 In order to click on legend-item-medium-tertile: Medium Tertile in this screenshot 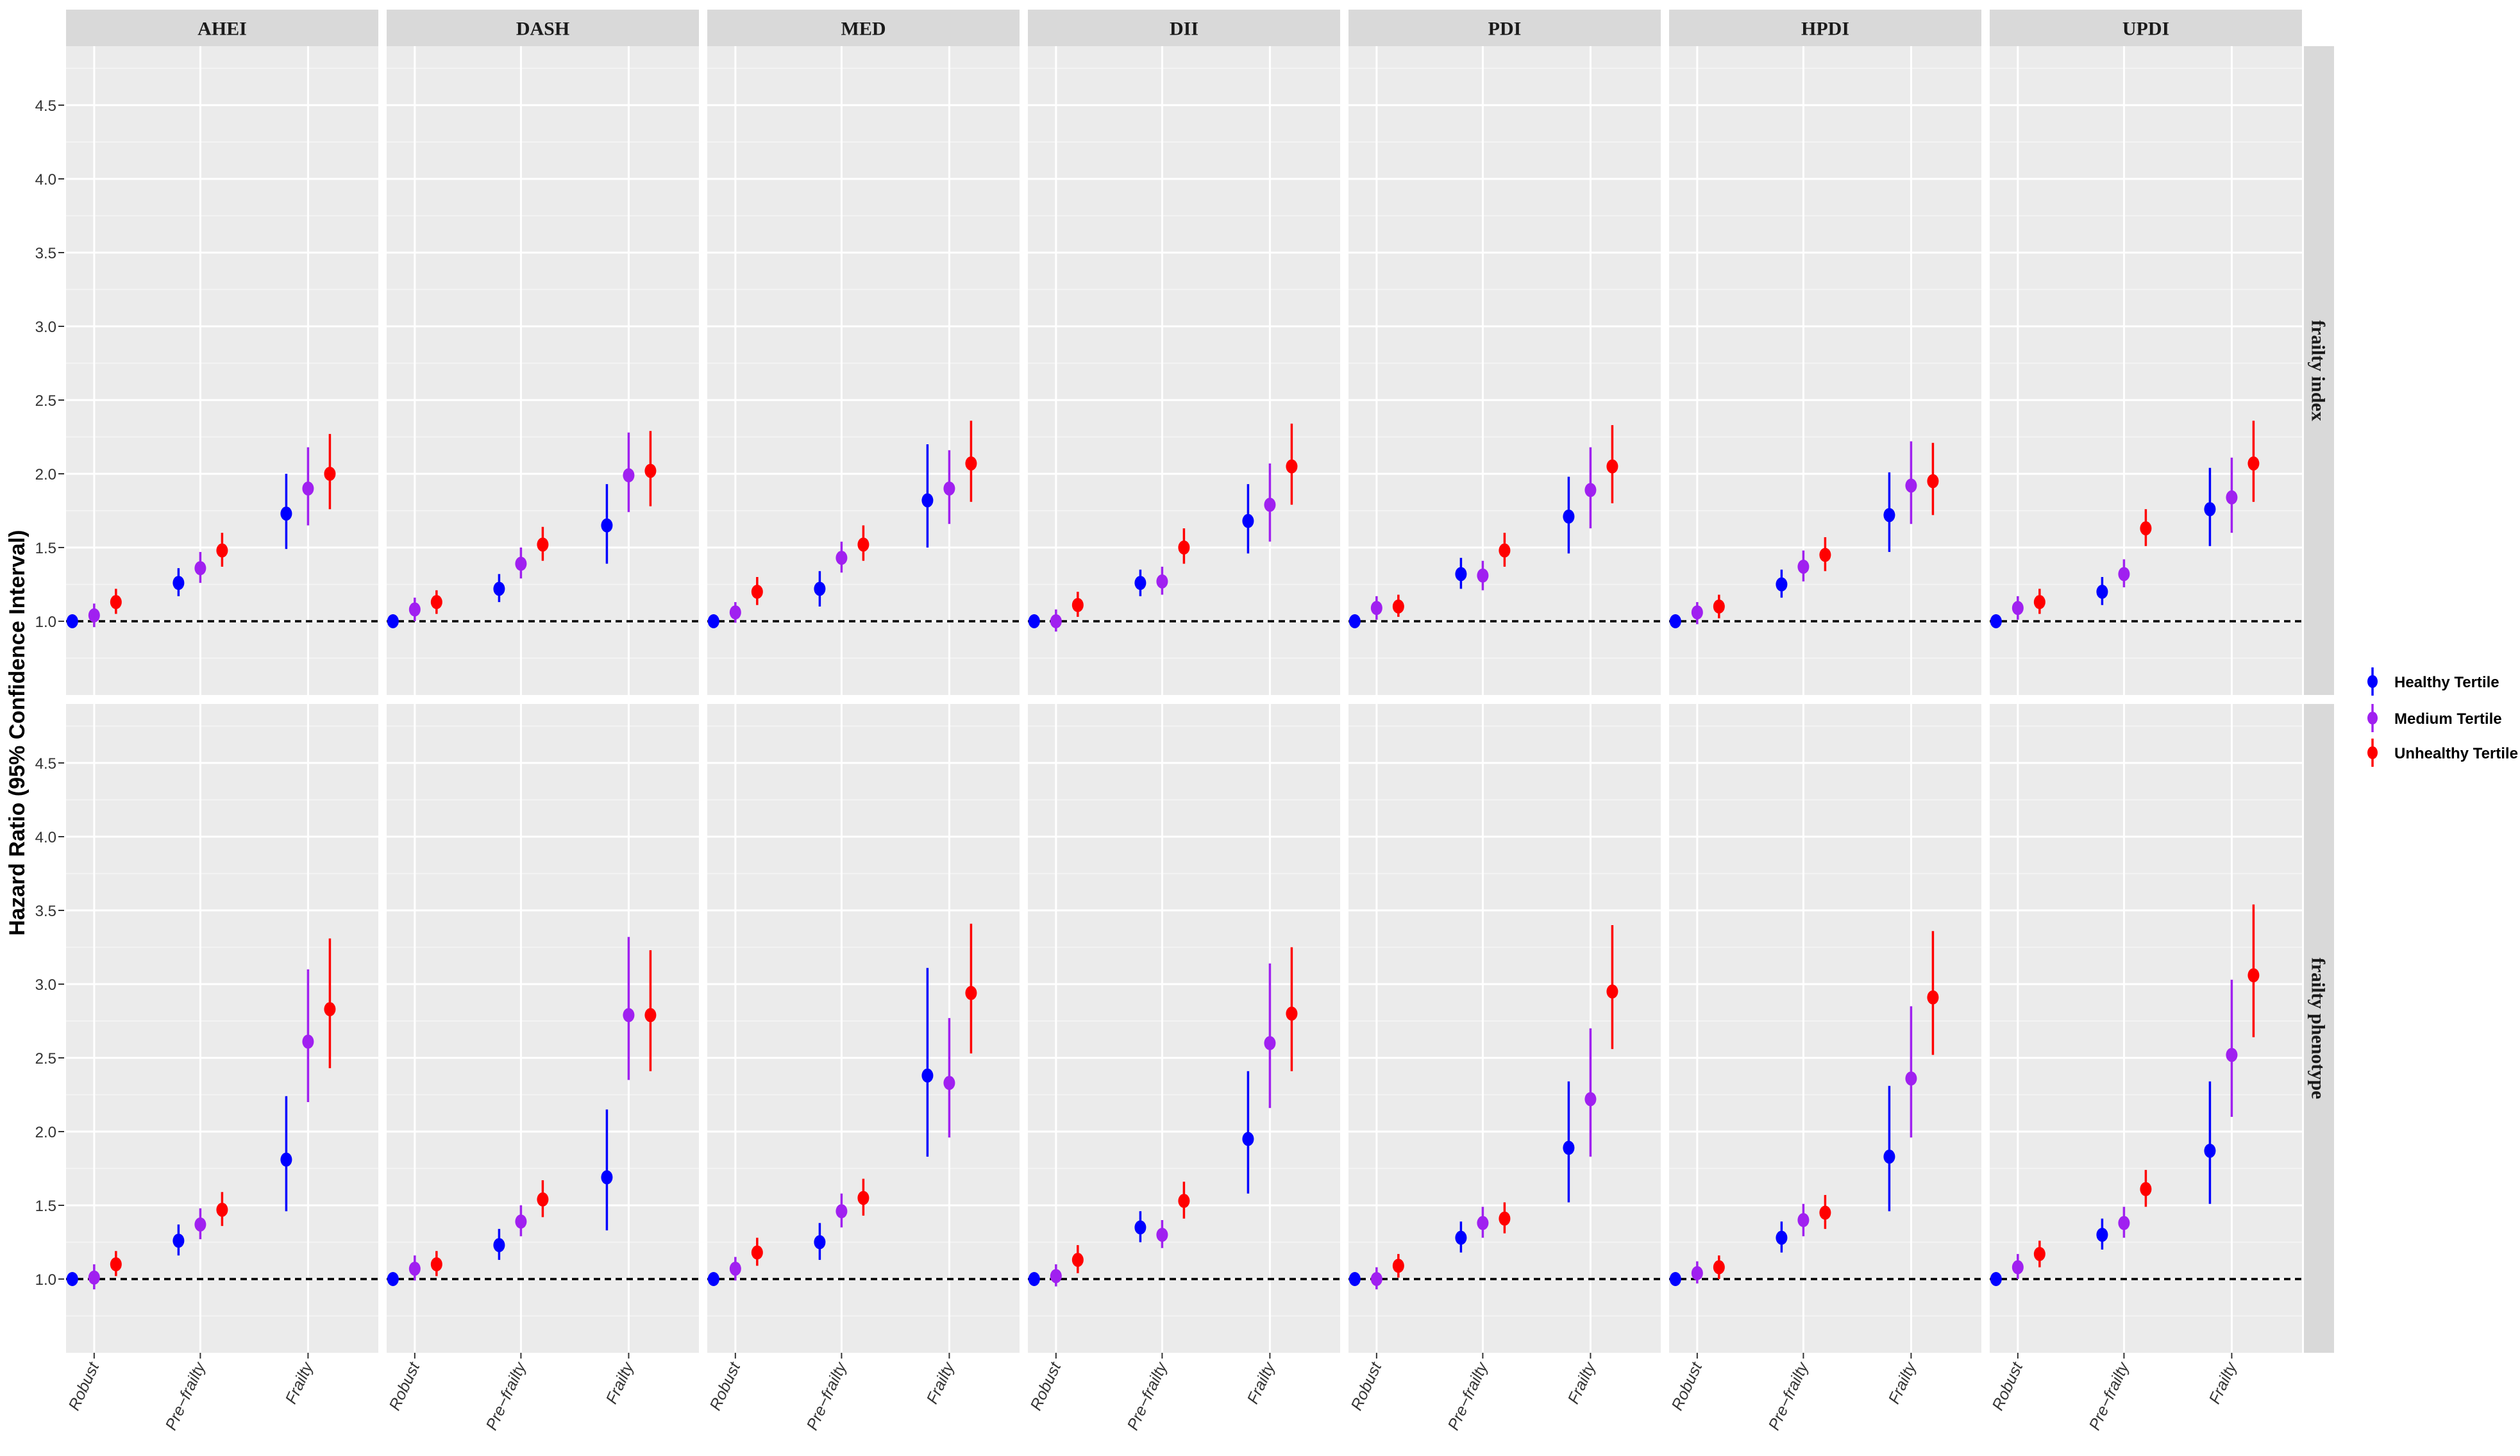, I will do `click(2434, 718)`.